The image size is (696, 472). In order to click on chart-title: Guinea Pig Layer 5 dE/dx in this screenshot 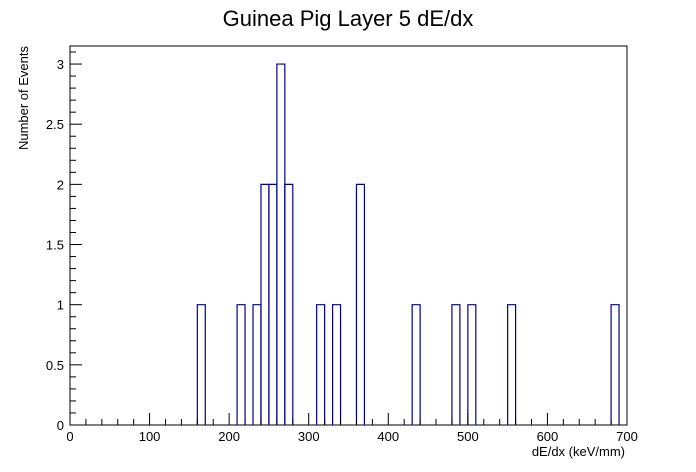, I will do `click(348, 18)`.